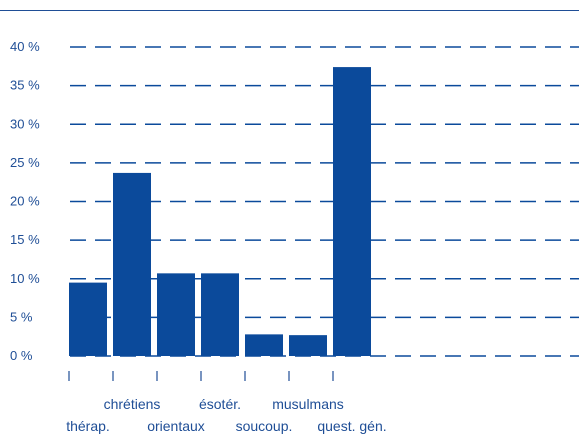 The image size is (579, 434). I want to click on y-axis-tick-labels: 0 % 5 % 10 % 15 % 20 % 25 % 30 % 35 % 40 %, so click(25, 201).